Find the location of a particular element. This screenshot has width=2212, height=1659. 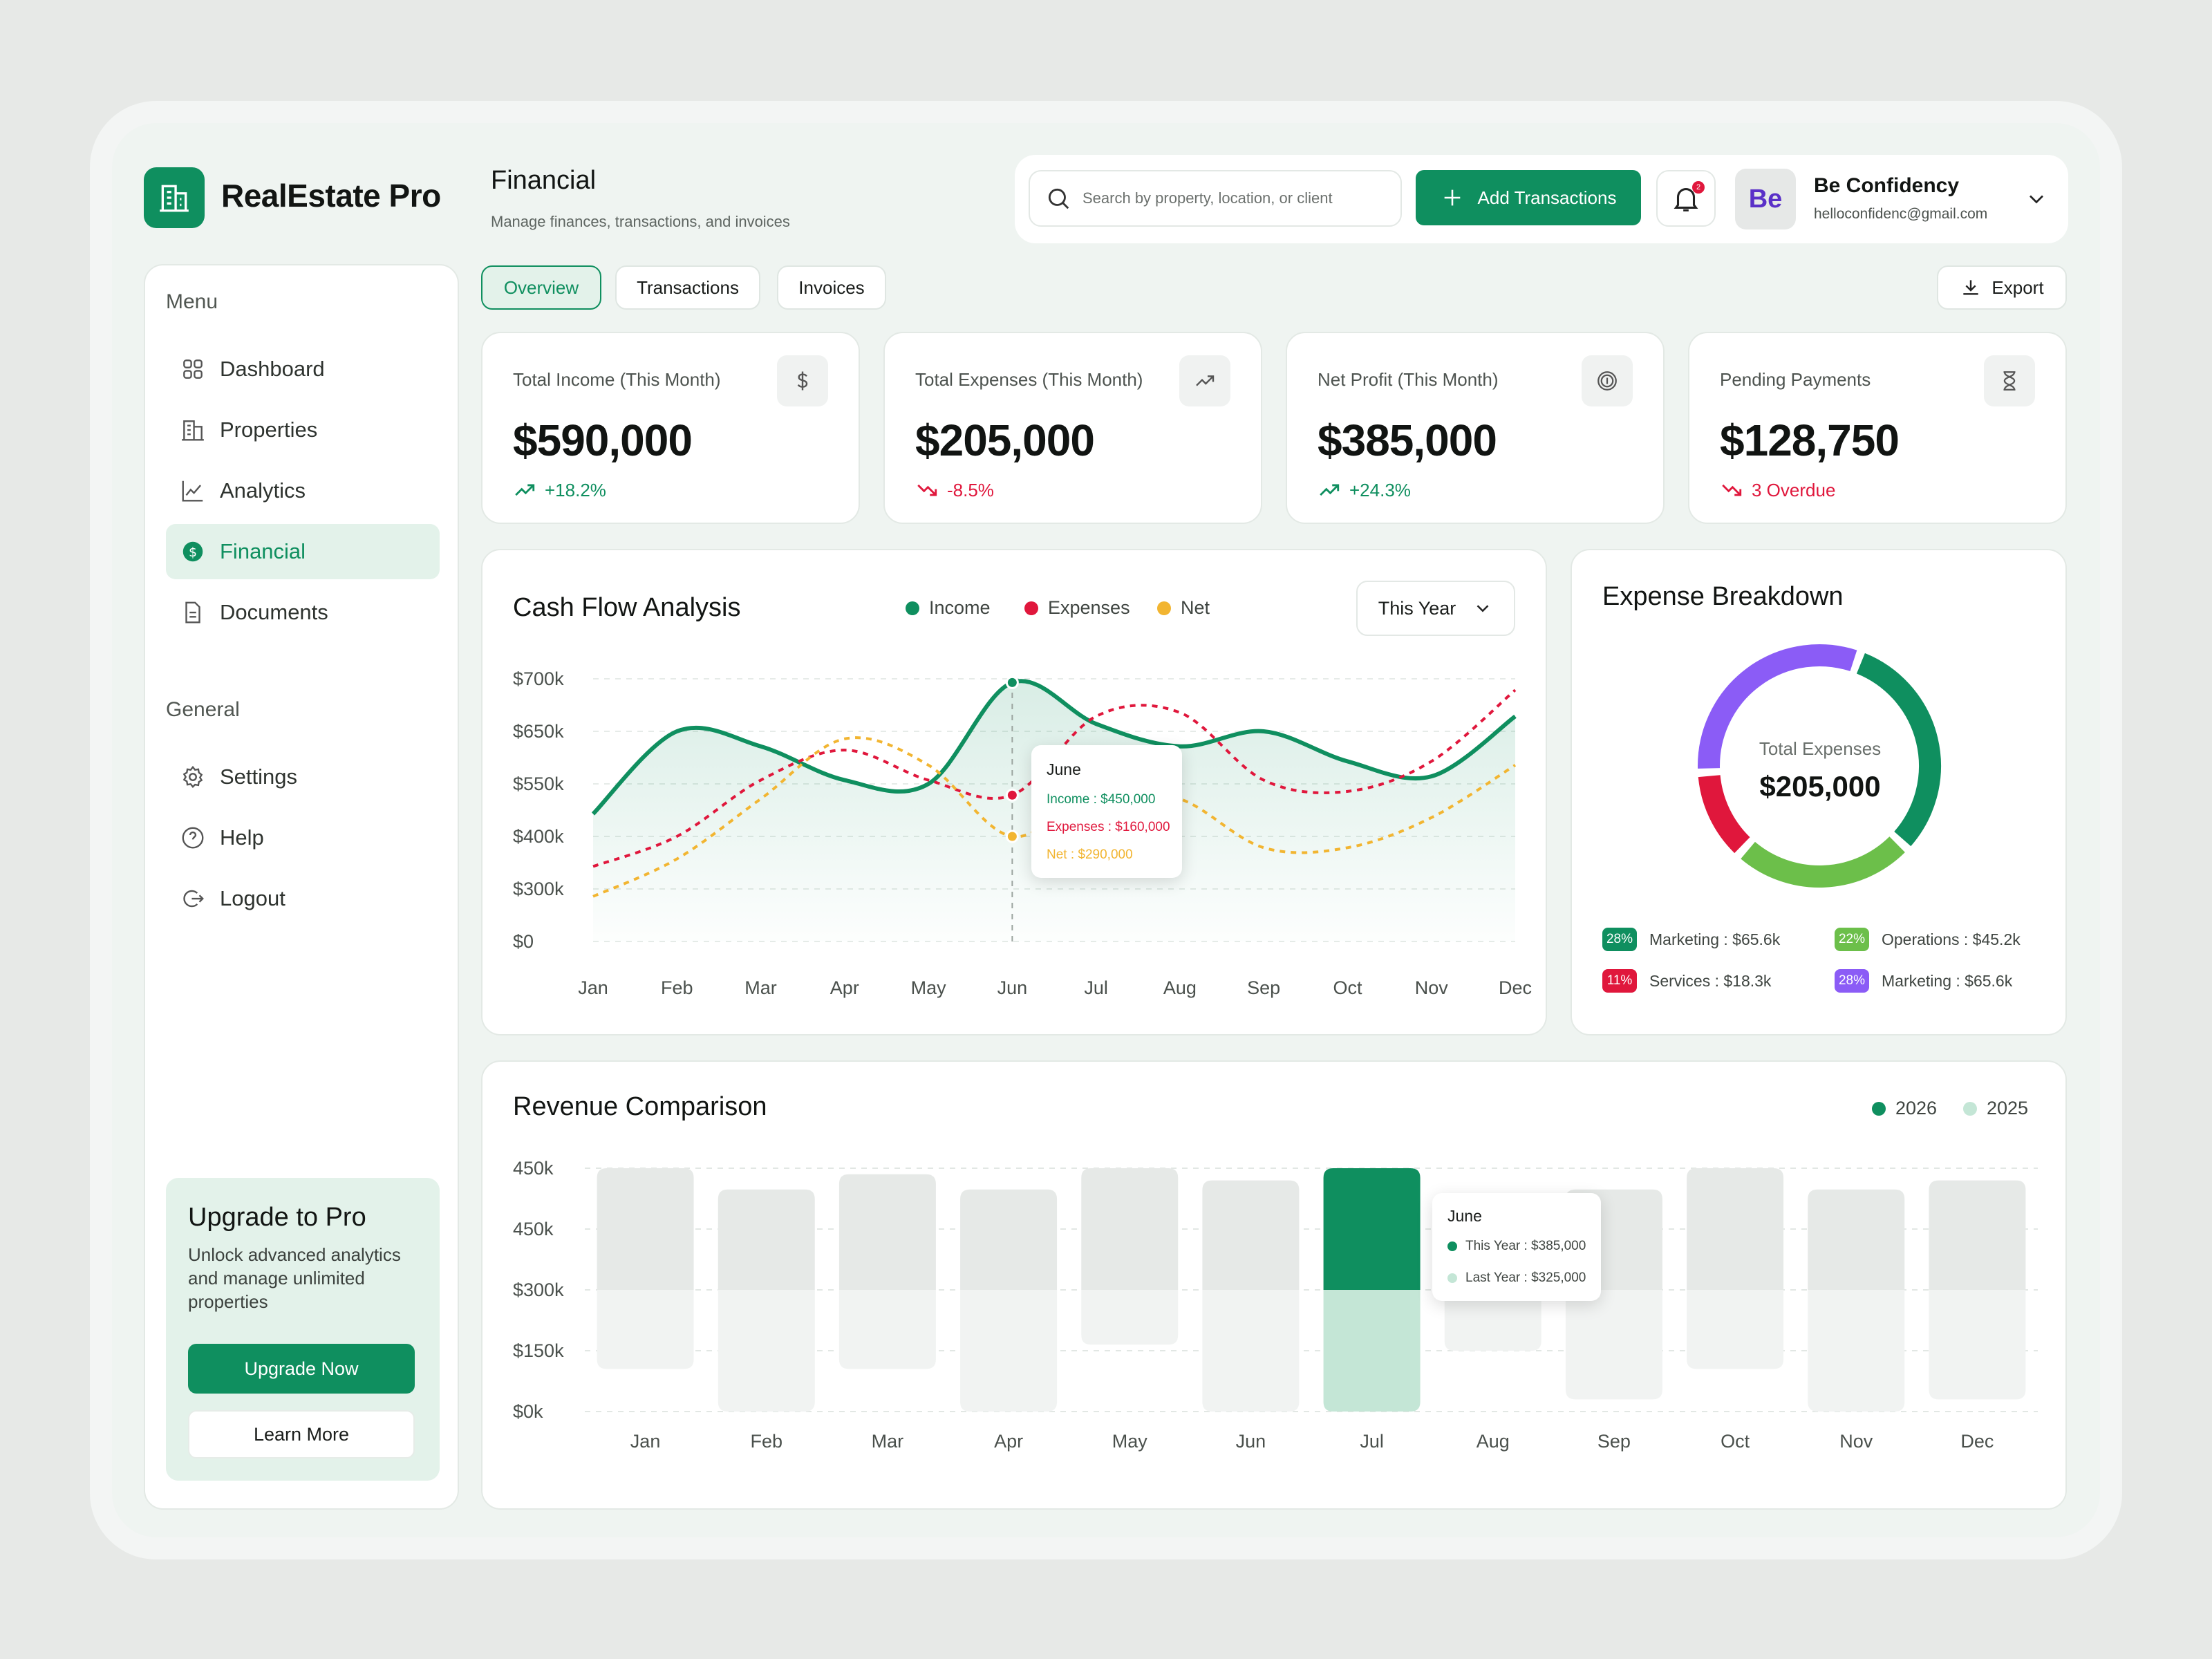

bar-2026-apr is located at coordinates (1009, 1239).